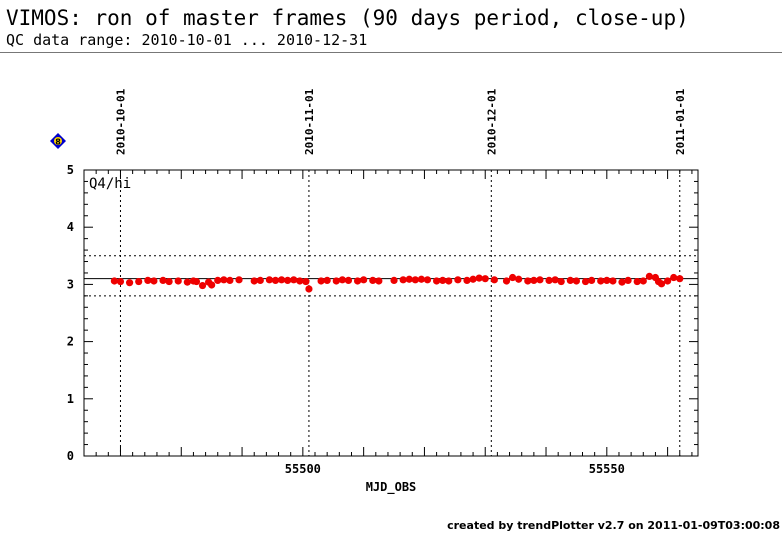 The image size is (782, 542). Describe the element at coordinates (607, 469) in the screenshot. I see `x-tick-label: 55550` at that location.